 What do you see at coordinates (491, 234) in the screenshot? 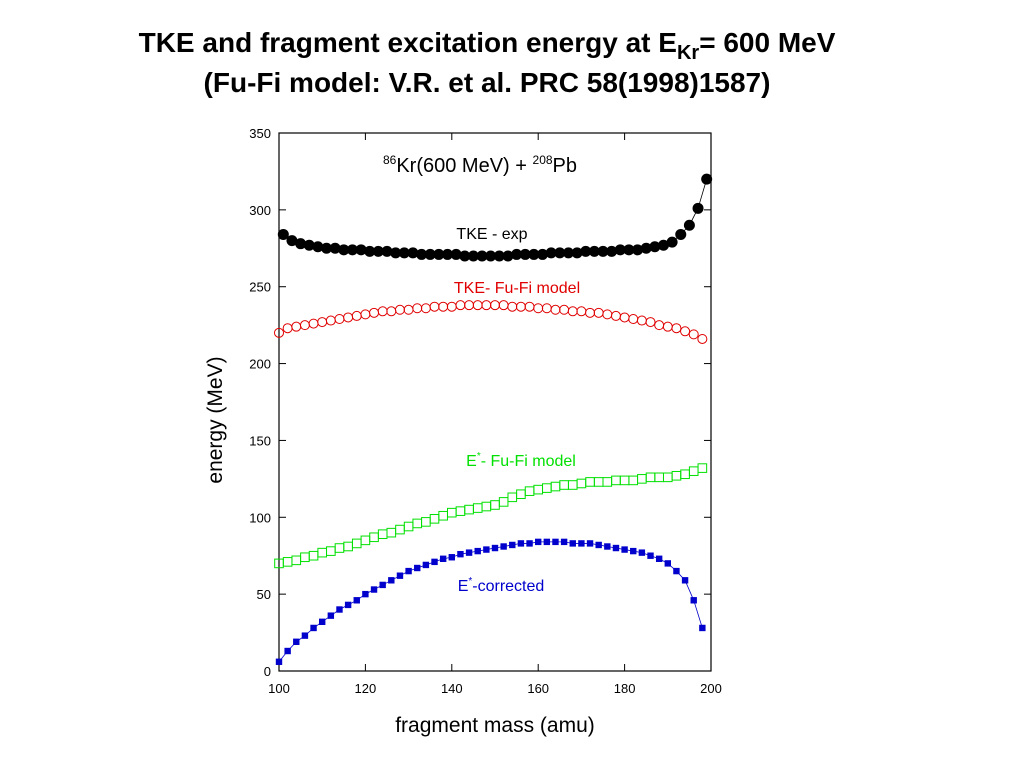
I see `series-label-text: TKE - exp` at bounding box center [491, 234].